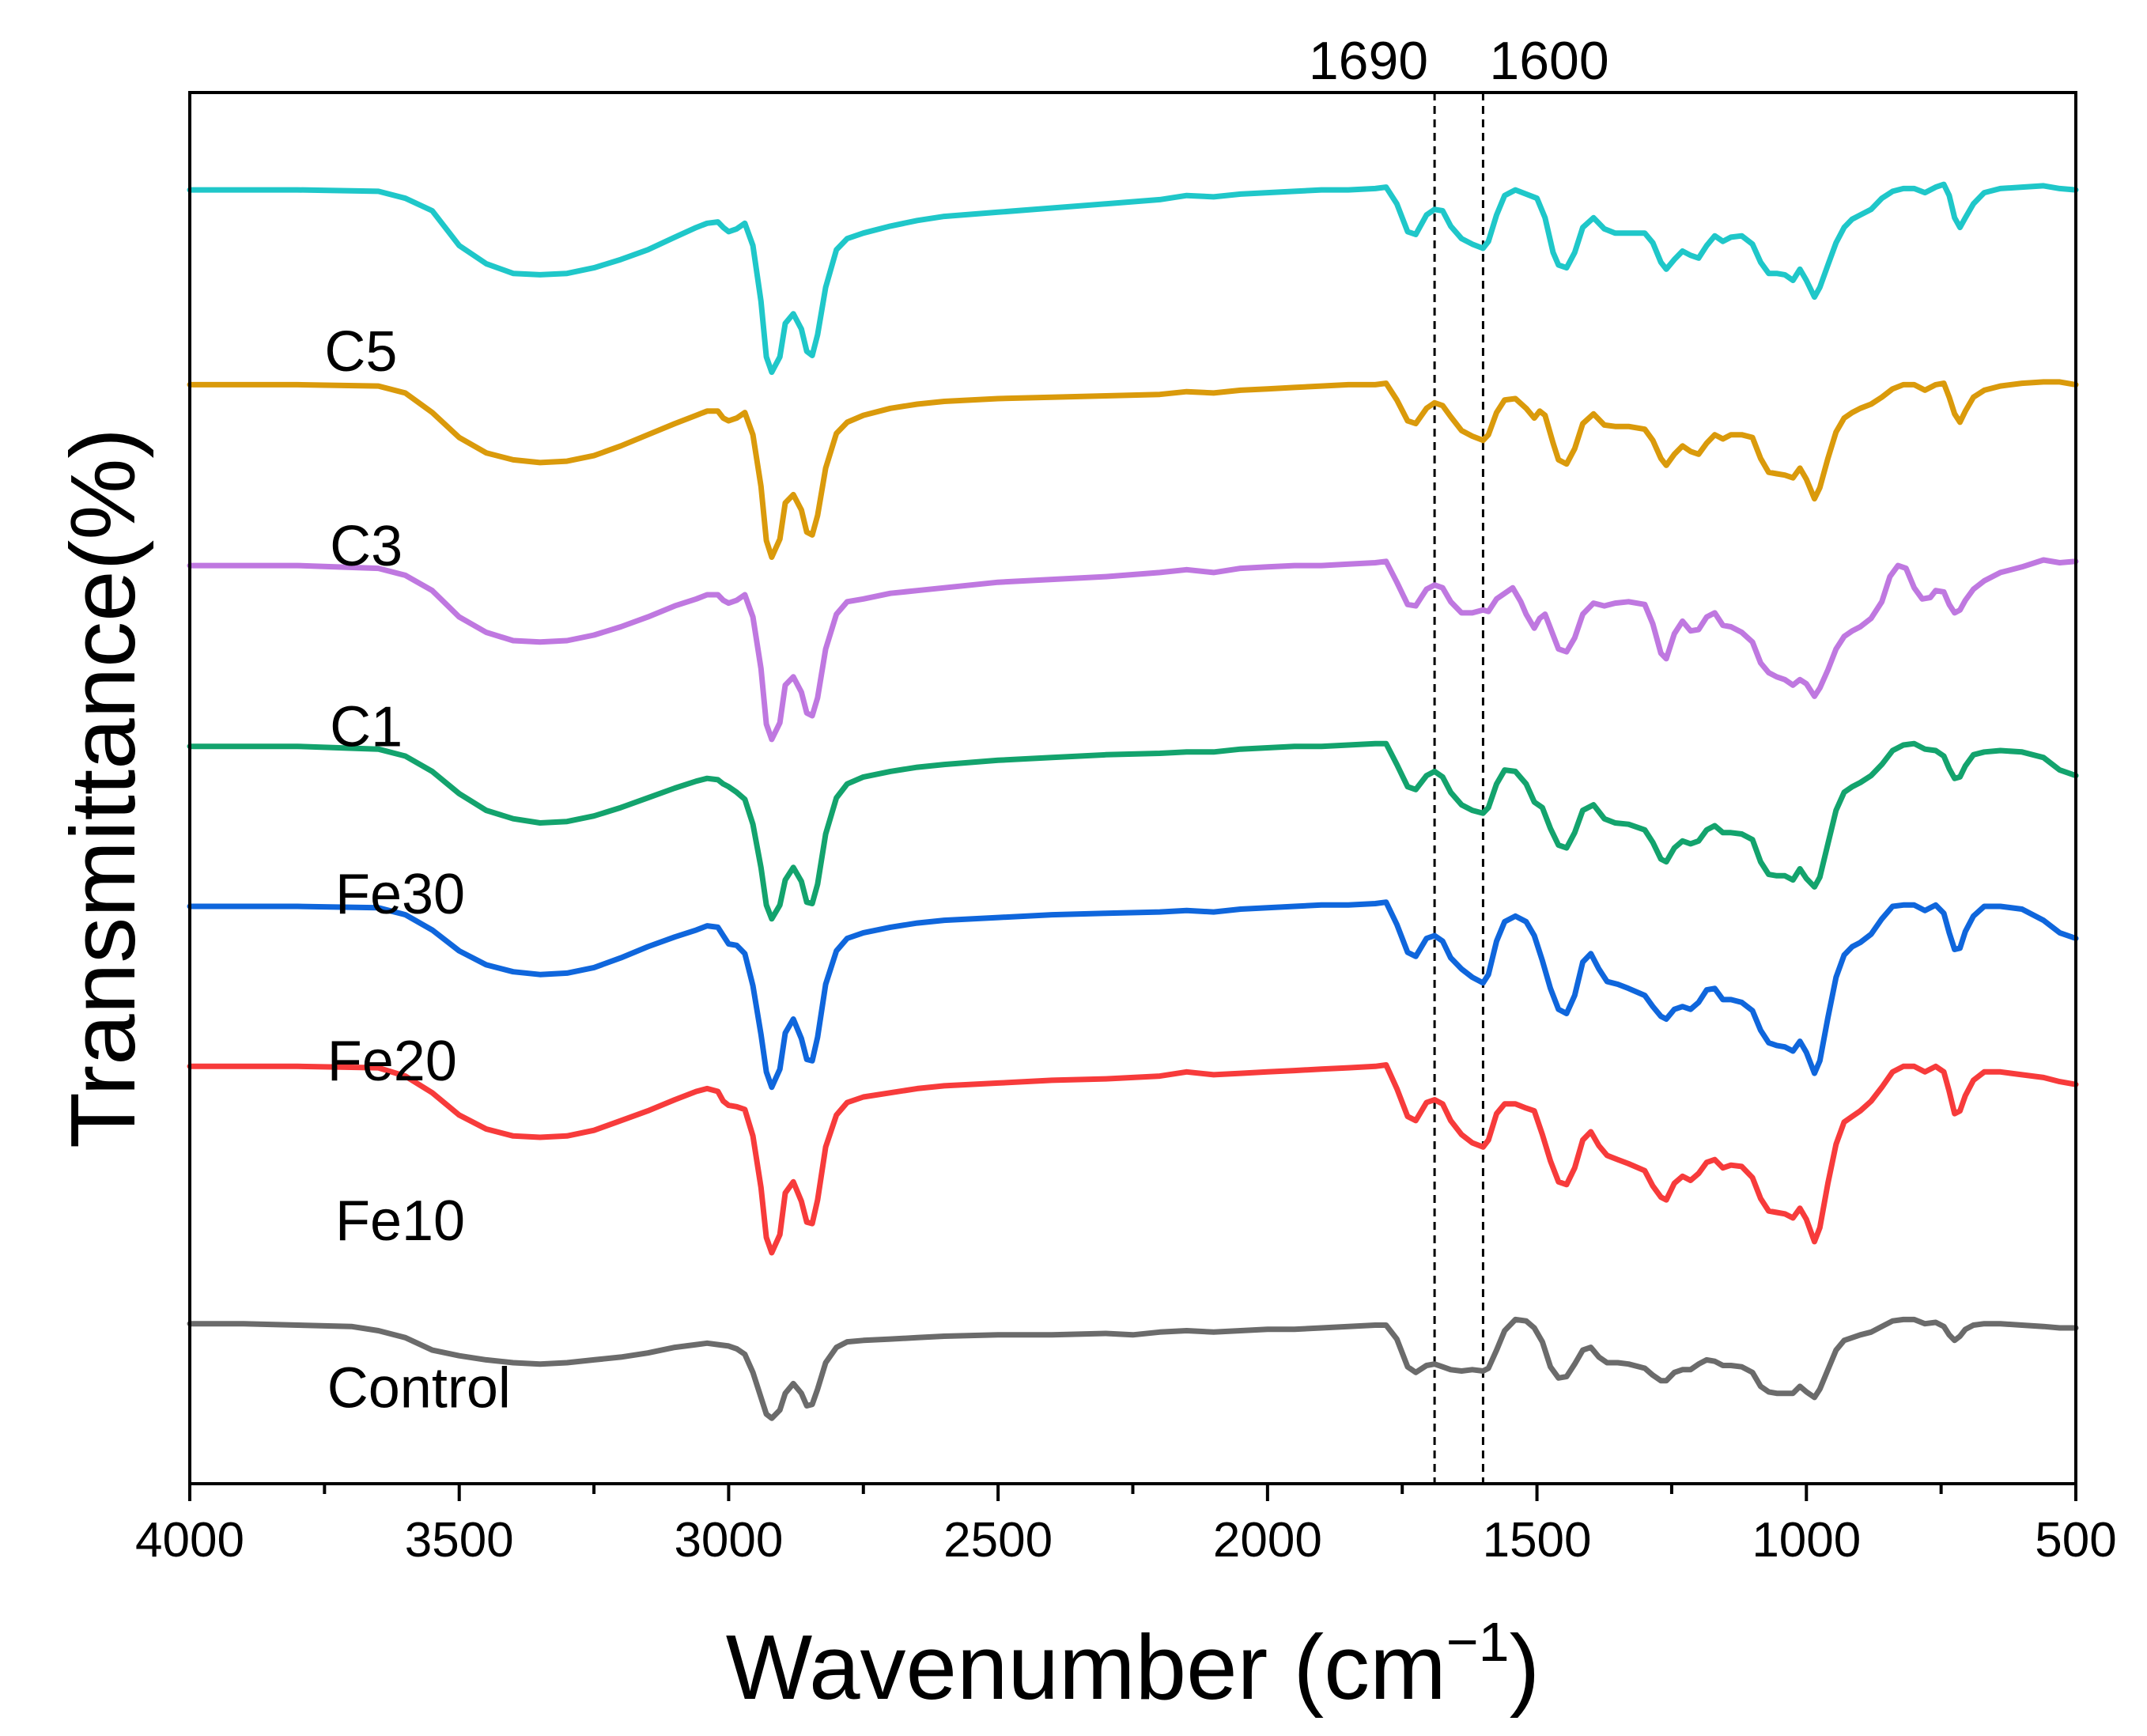 The width and height of the screenshot is (2147, 1736). What do you see at coordinates (1525, 1668) in the screenshot?
I see `x-axis-title-suffix: )` at bounding box center [1525, 1668].